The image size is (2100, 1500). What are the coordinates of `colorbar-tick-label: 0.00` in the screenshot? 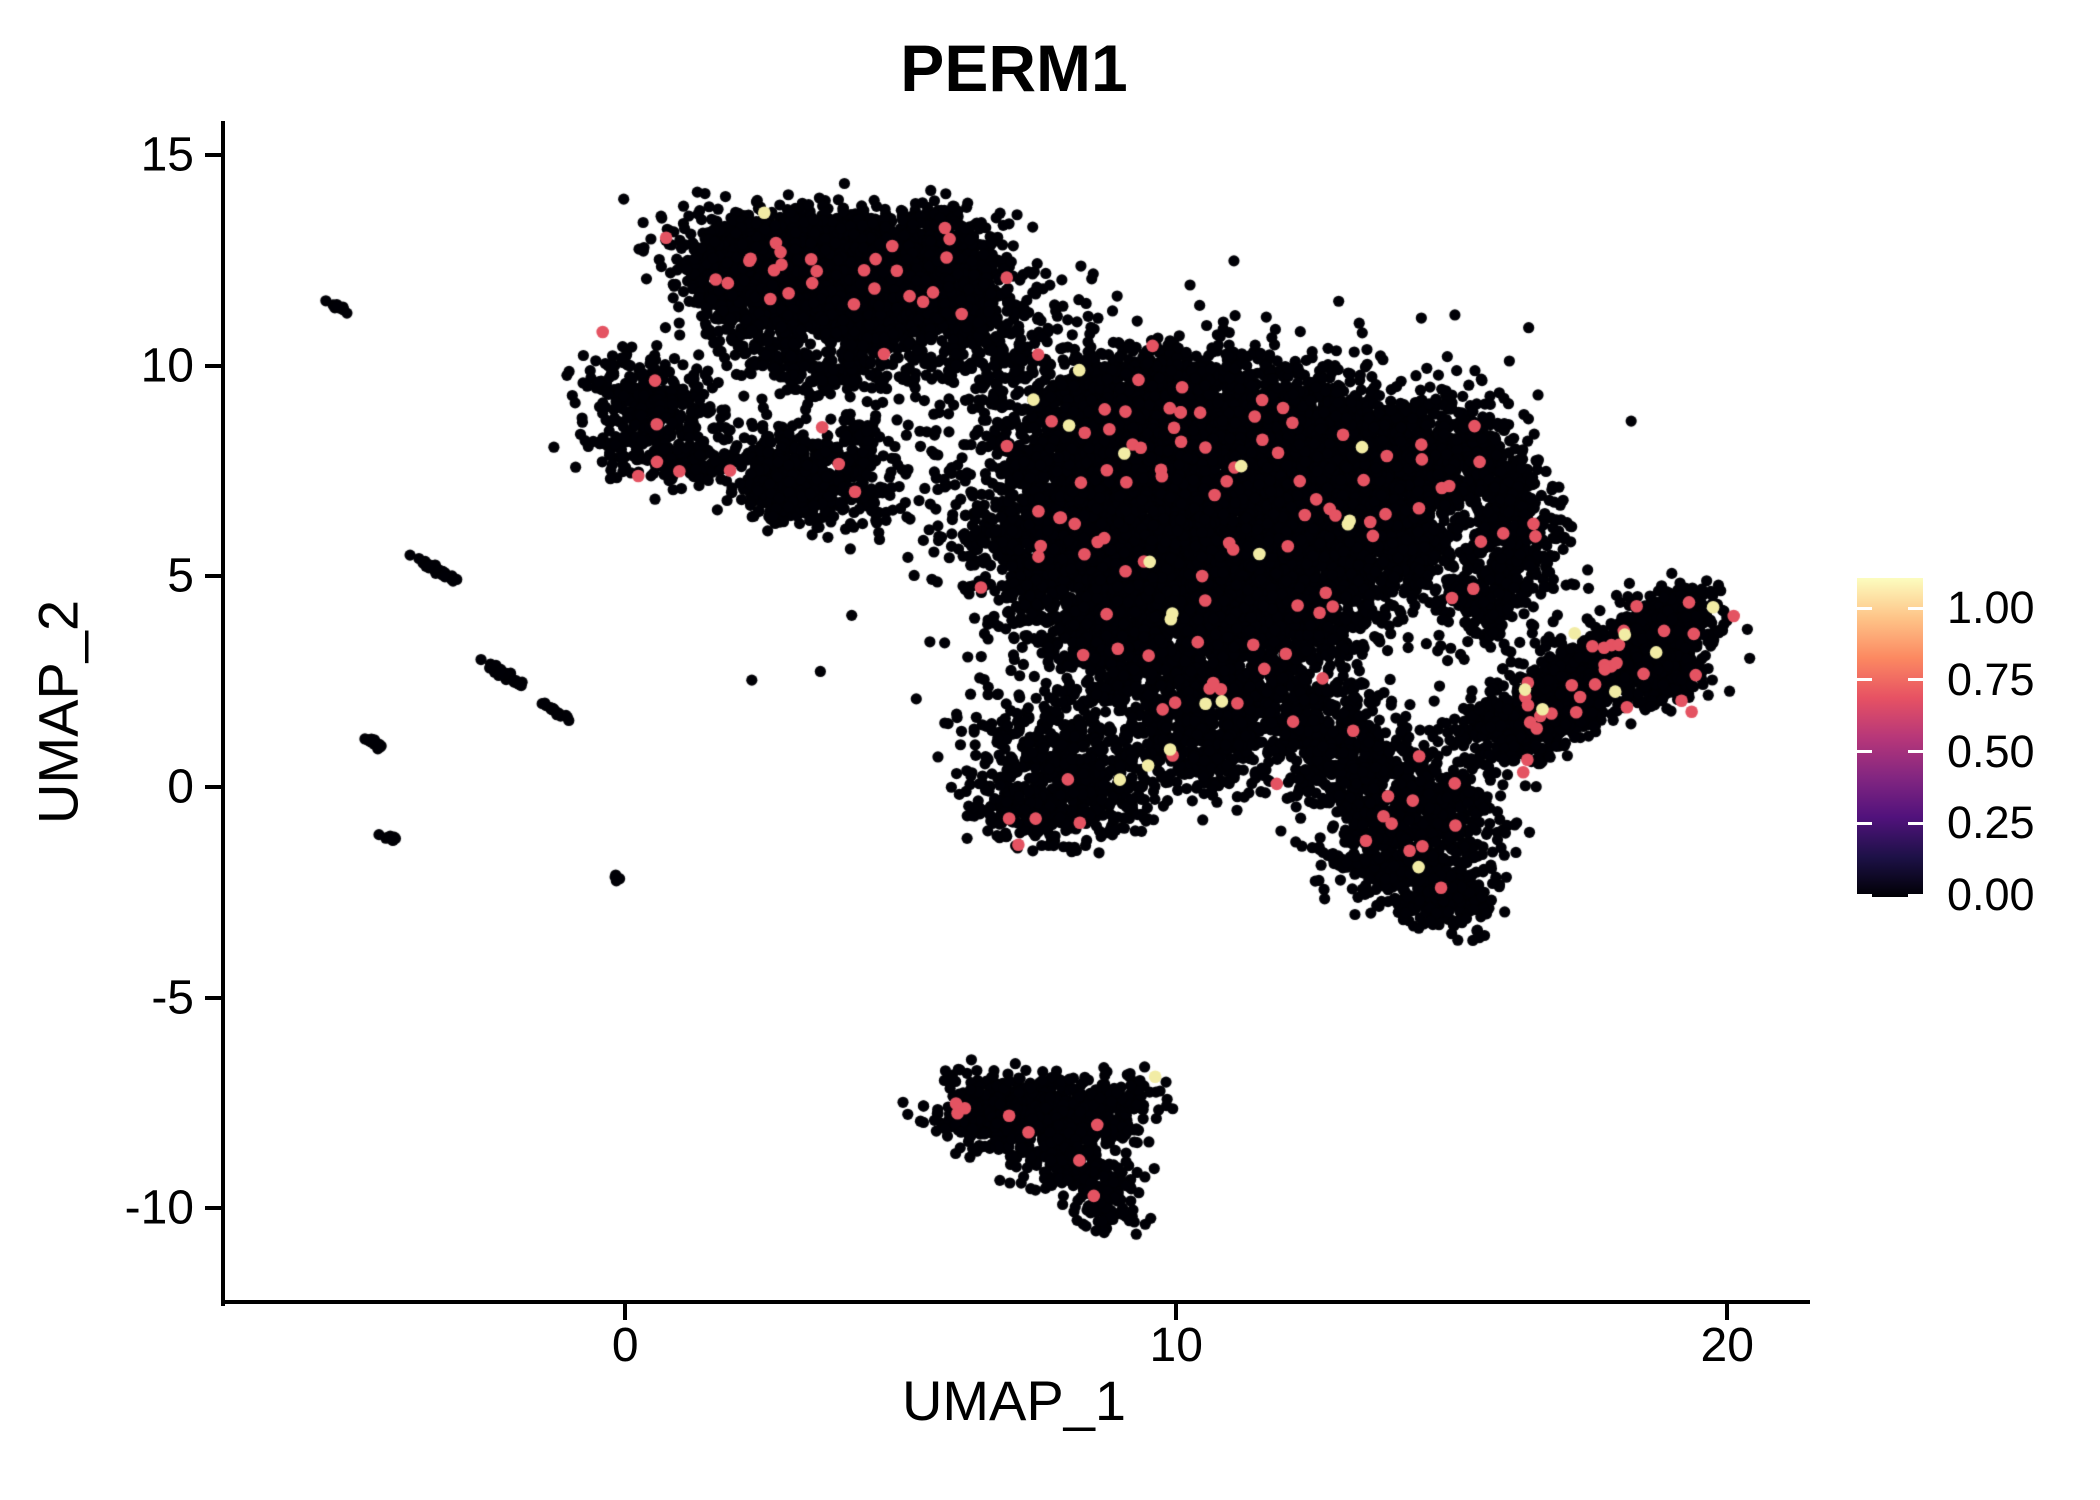 It's located at (1991, 894).